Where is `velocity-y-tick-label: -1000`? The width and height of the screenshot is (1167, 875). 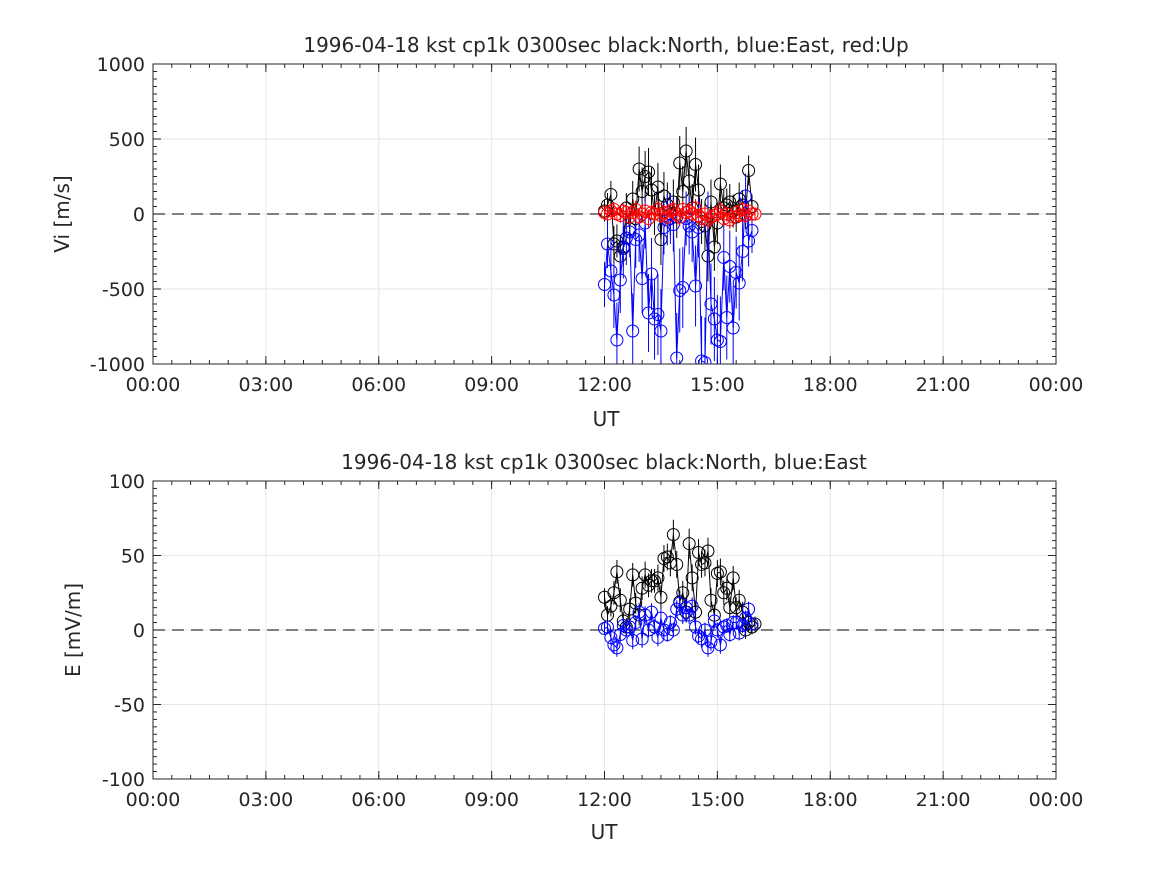
velocity-y-tick-label: -1000 is located at coordinates (117, 365).